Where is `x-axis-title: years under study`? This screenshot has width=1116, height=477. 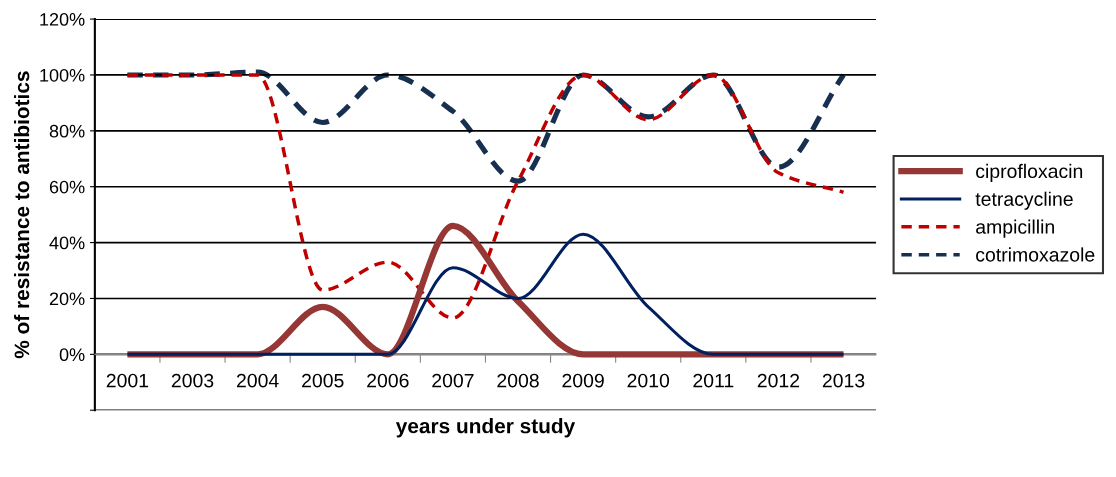
x-axis-title: years under study is located at coordinates (485, 428).